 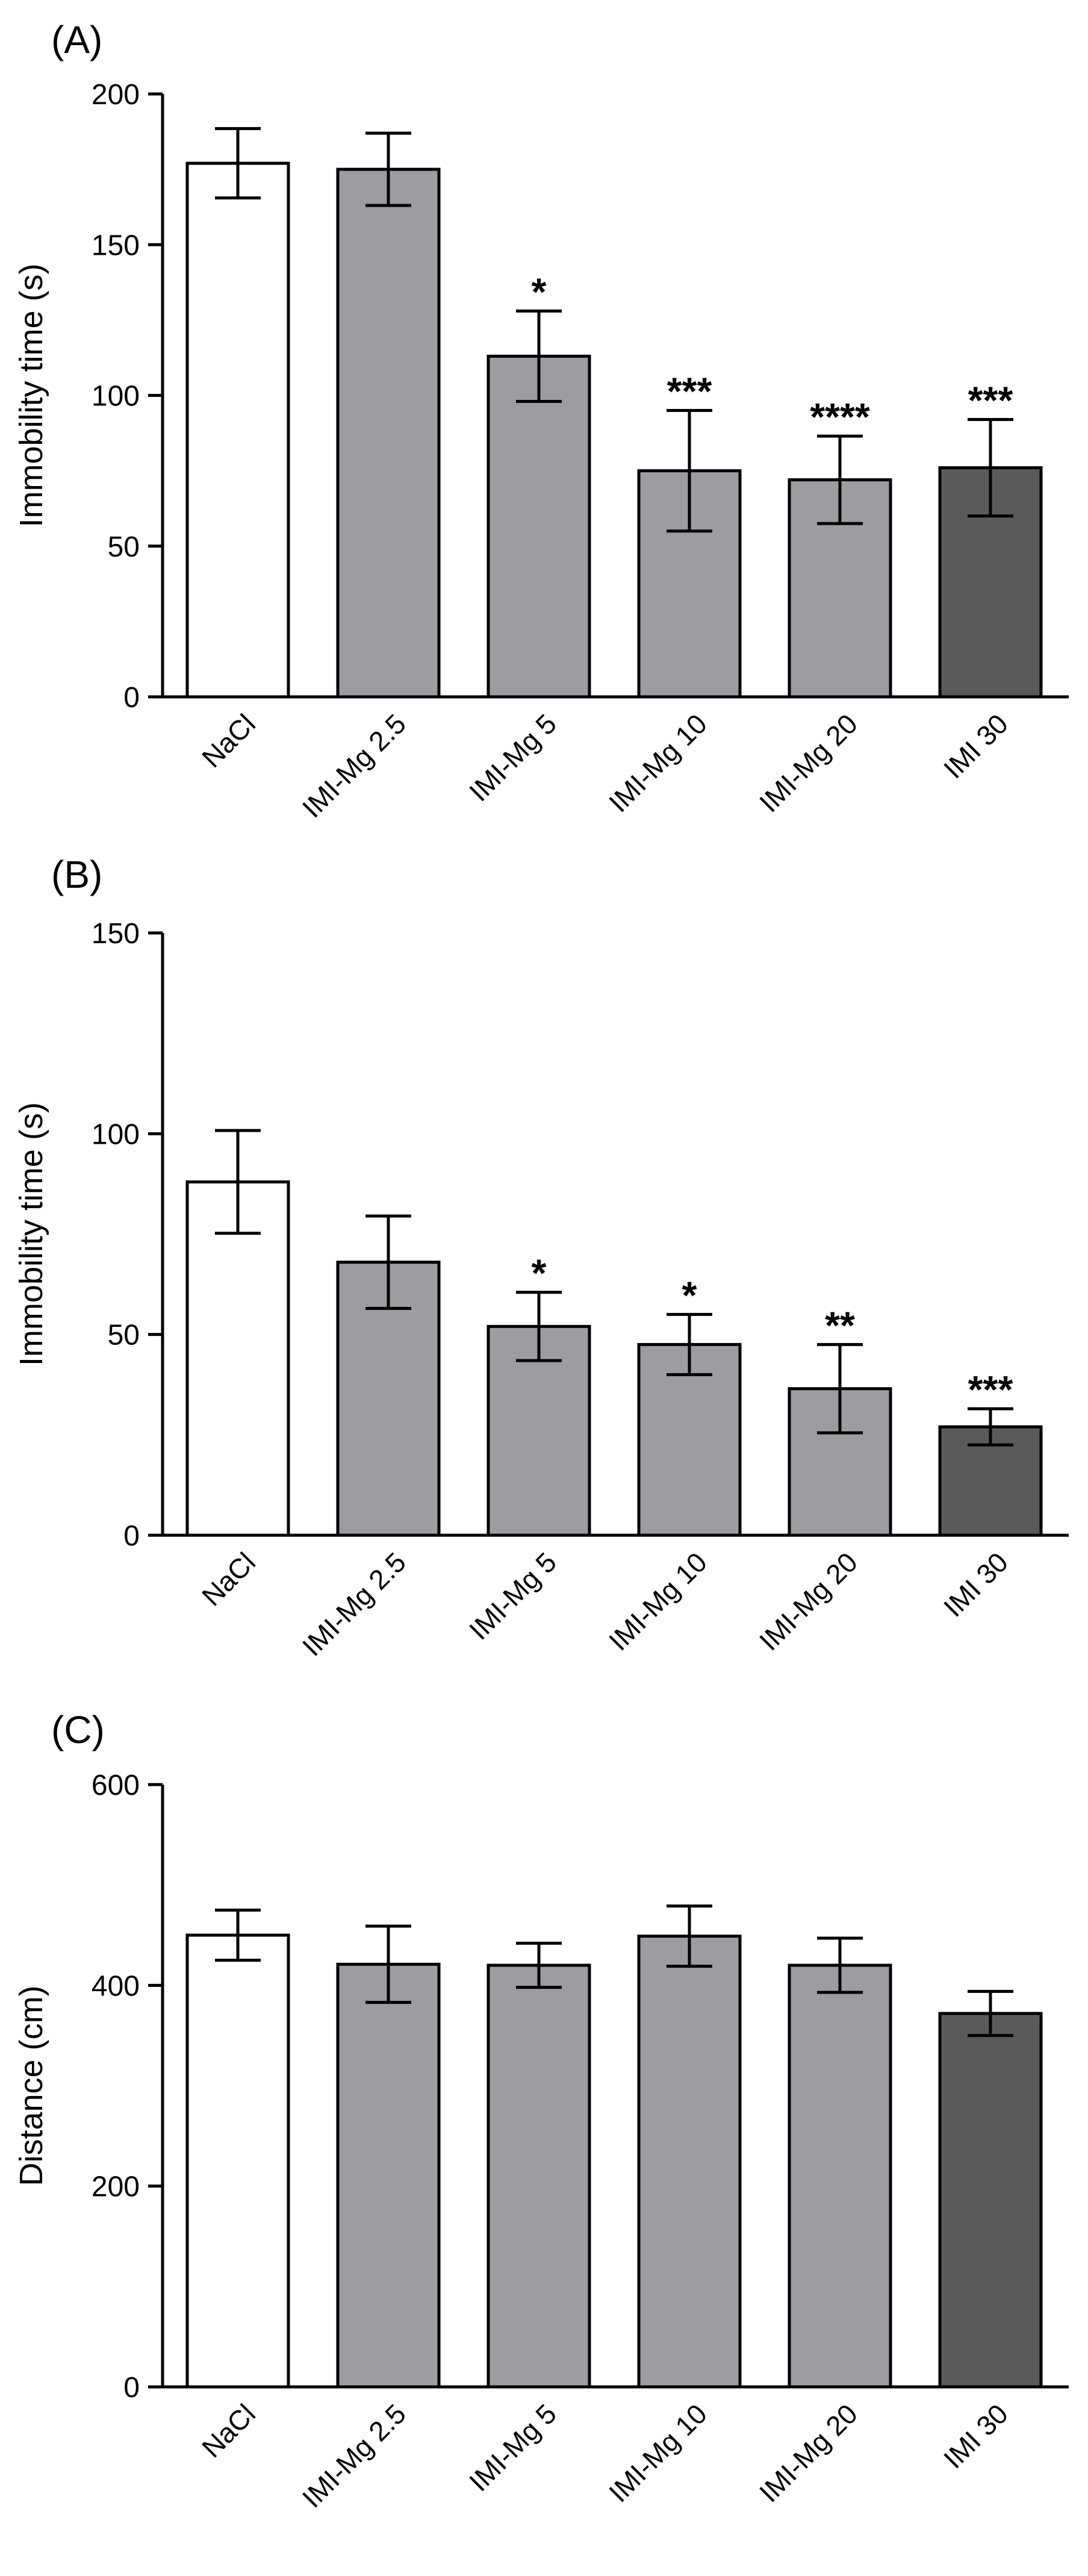 I want to click on y-axis-title: Distance (cm), so click(x=31, y=2085).